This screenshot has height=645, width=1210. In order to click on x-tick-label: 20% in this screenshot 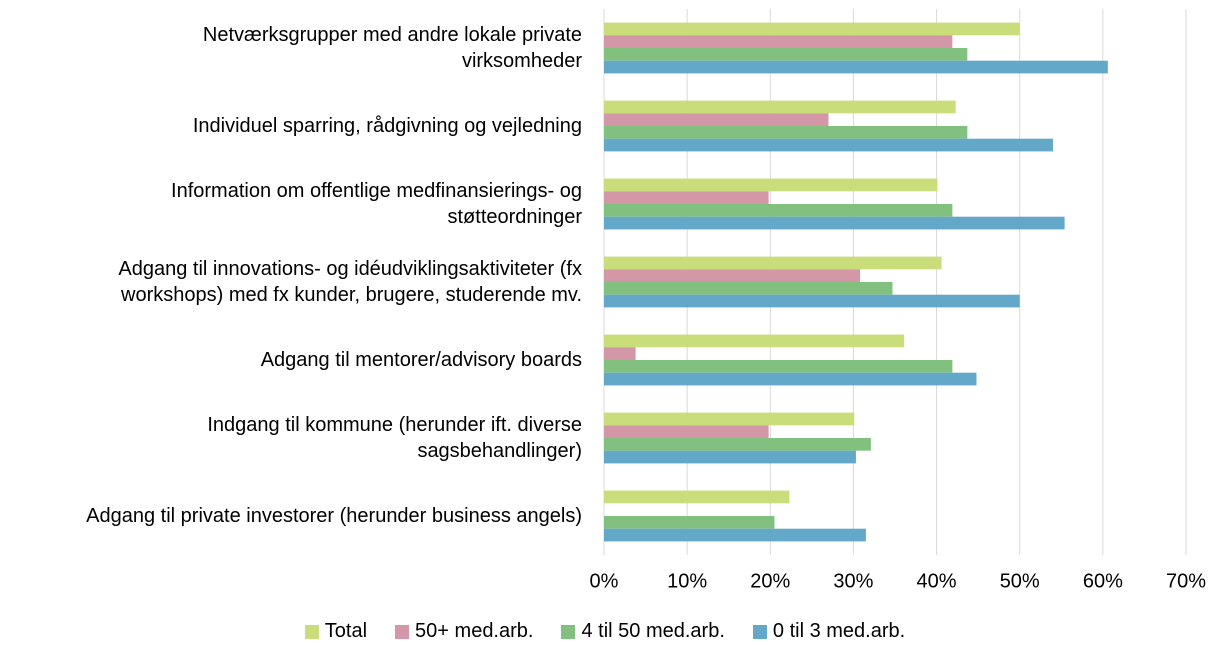, I will do `click(770, 581)`.